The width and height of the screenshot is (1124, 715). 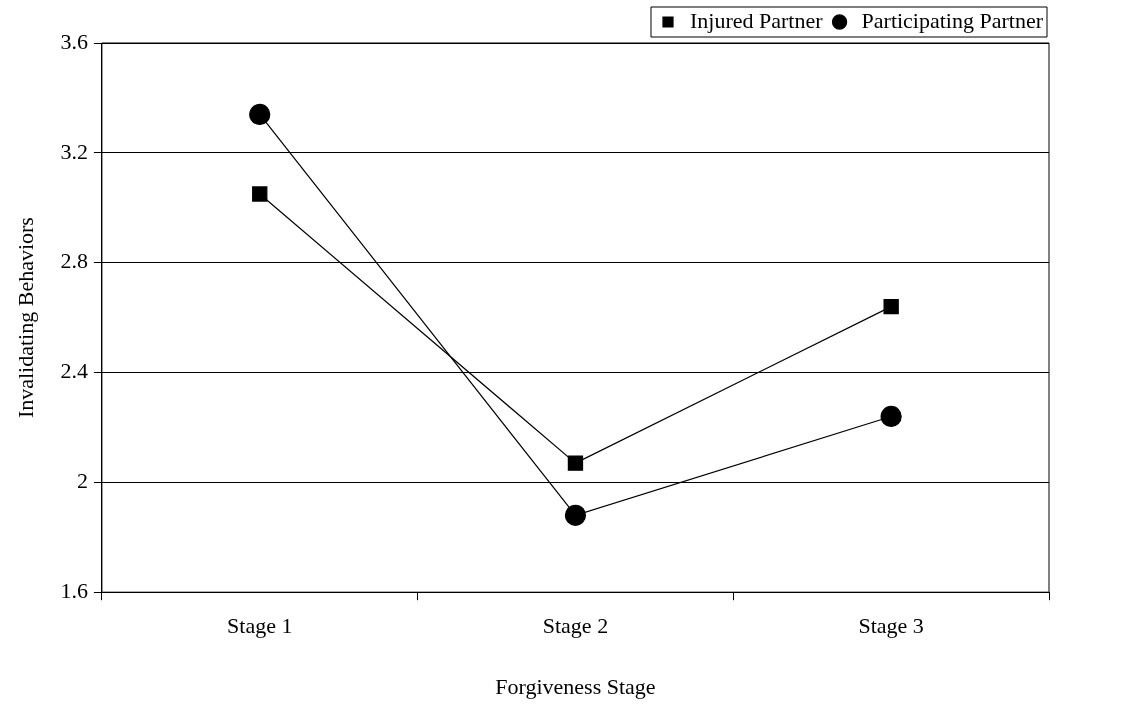 What do you see at coordinates (74, 590) in the screenshot?
I see `y-tick-label: 1.6` at bounding box center [74, 590].